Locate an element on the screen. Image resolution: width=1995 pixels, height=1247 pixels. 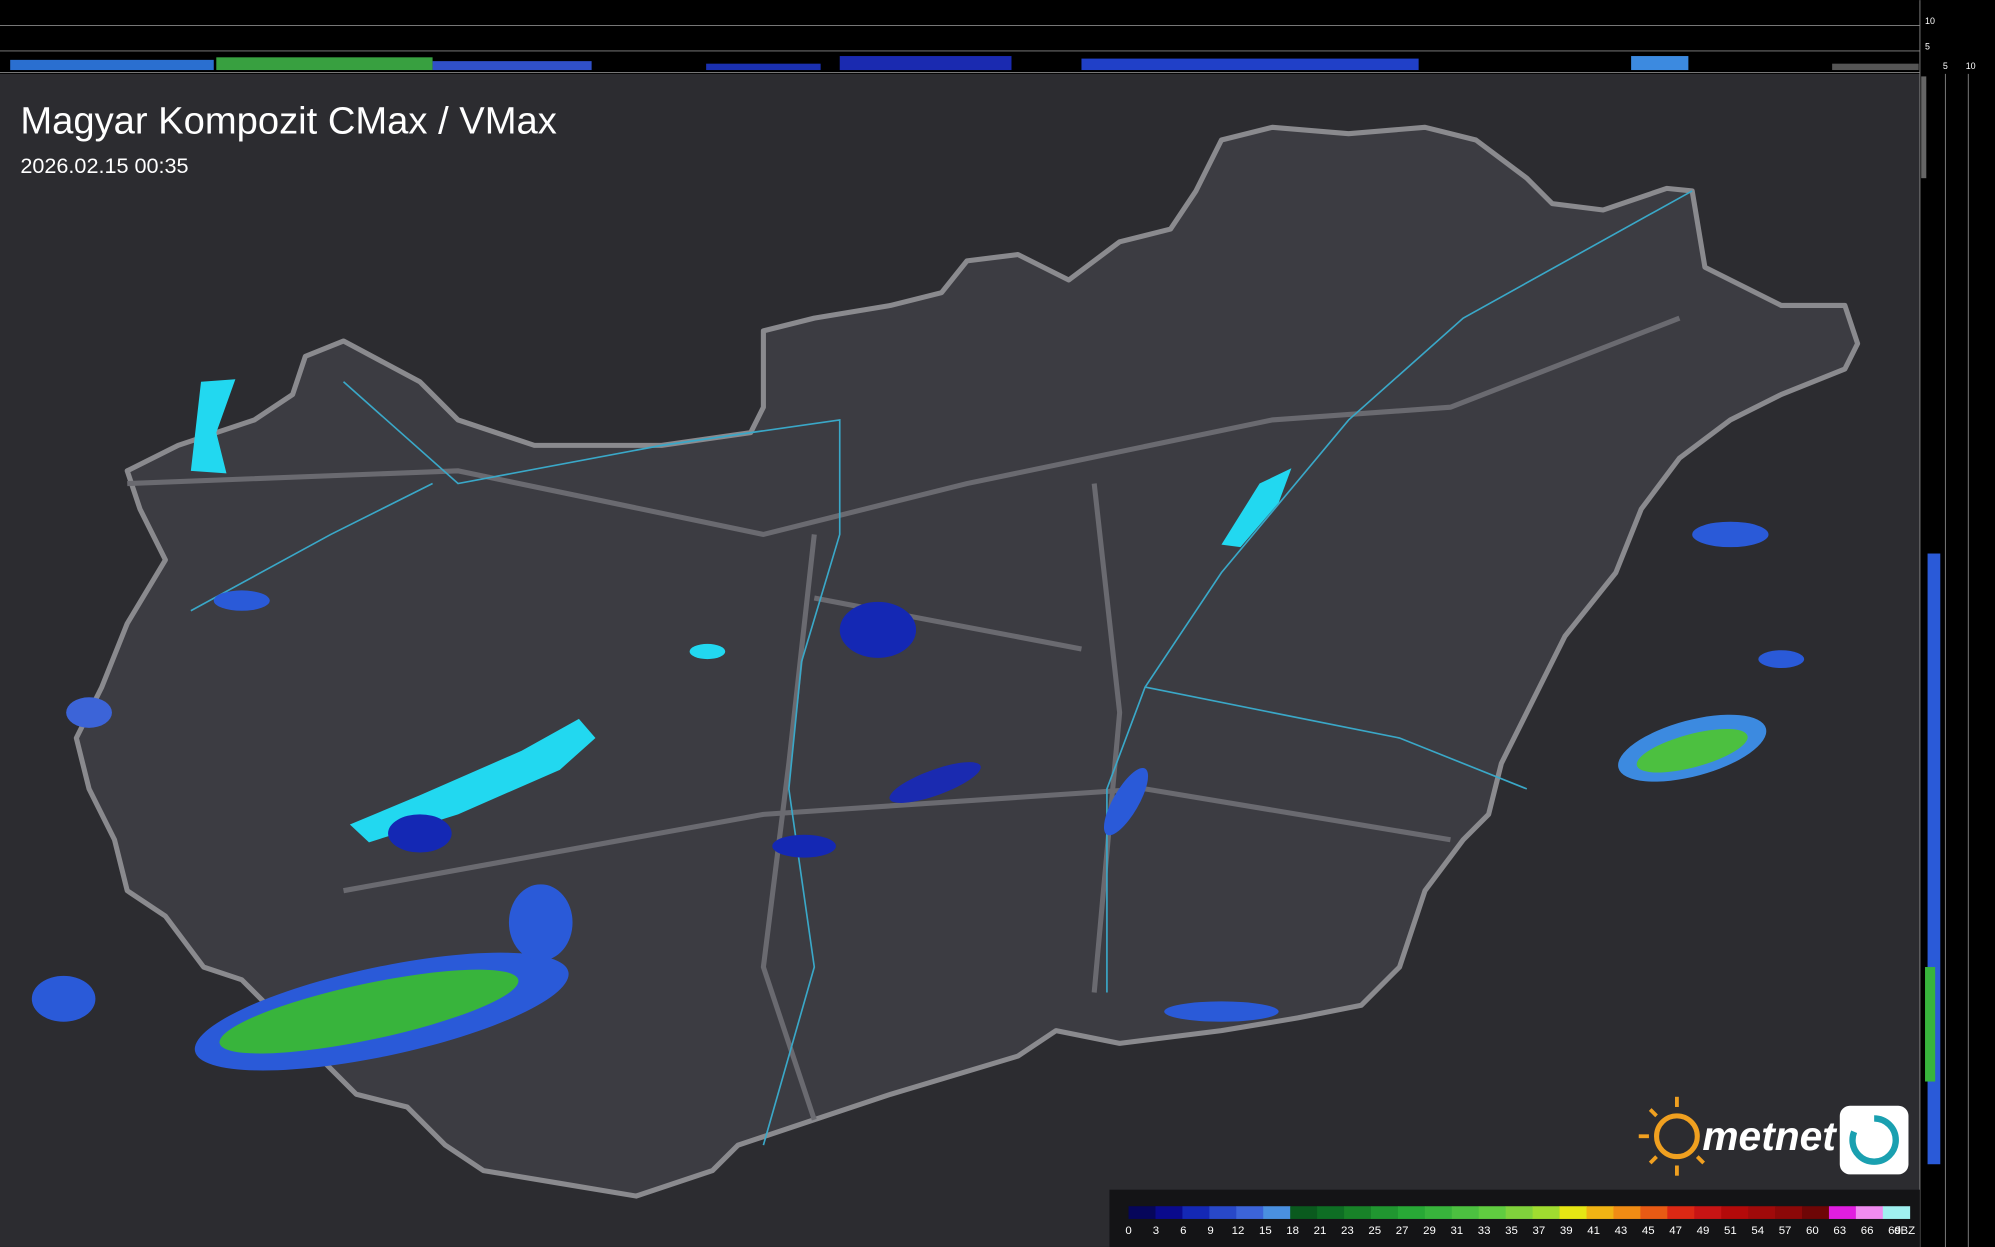
legend-label: 12 is located at coordinates (1238, 1231).